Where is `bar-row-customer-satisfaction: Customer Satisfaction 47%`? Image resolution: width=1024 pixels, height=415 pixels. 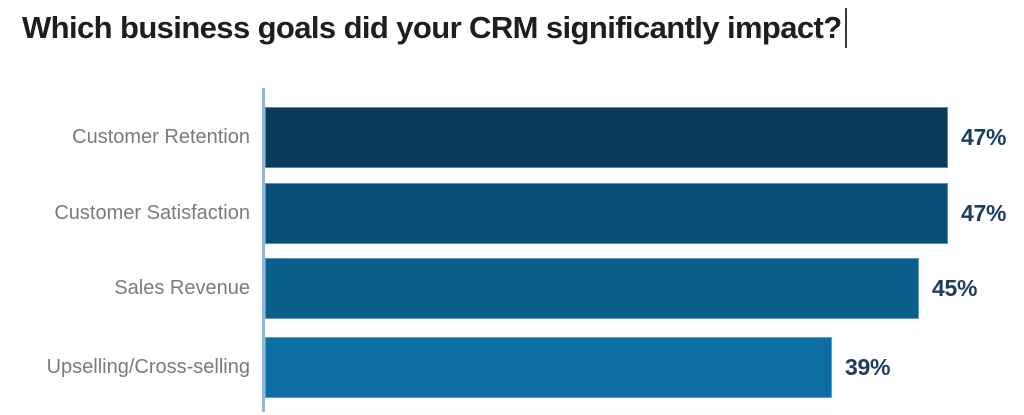 bar-row-customer-satisfaction: Customer Satisfaction 47% is located at coordinates (503, 213).